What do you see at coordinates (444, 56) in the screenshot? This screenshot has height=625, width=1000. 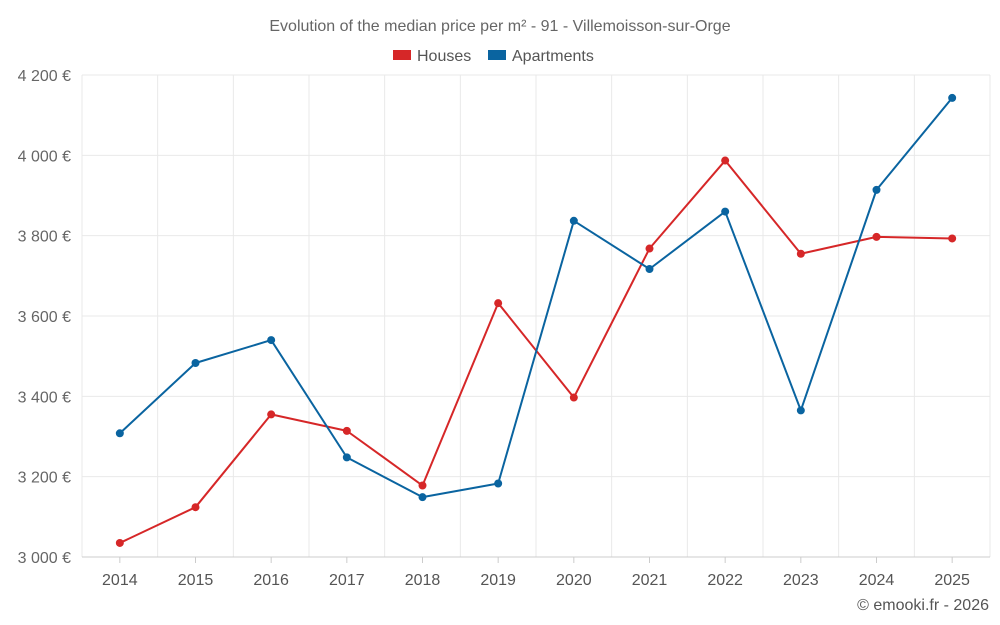 I see `legend-label: Houses` at bounding box center [444, 56].